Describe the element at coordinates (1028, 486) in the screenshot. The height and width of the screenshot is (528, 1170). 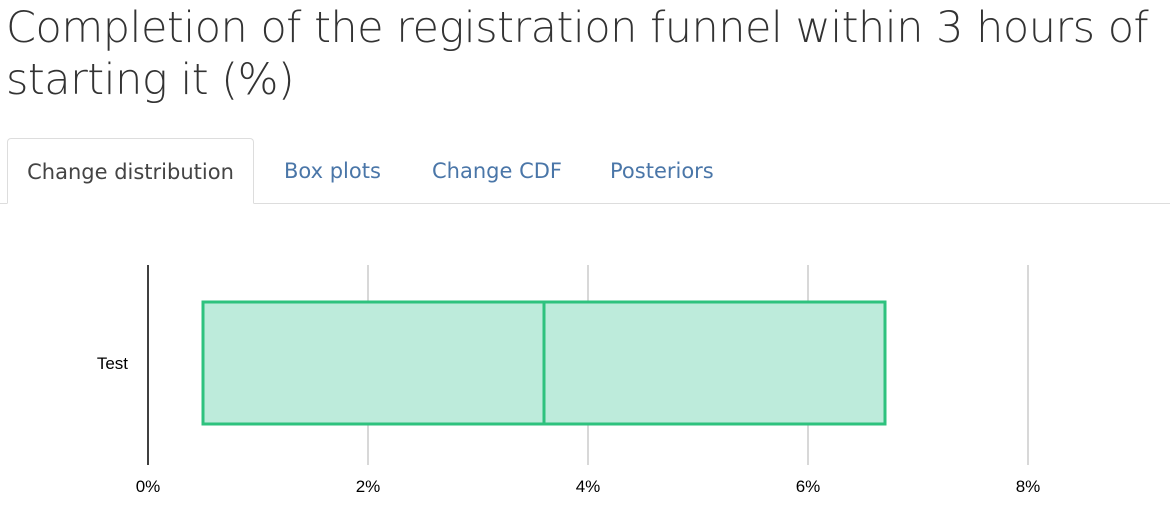
I see `x-tick-label: 8%` at that location.